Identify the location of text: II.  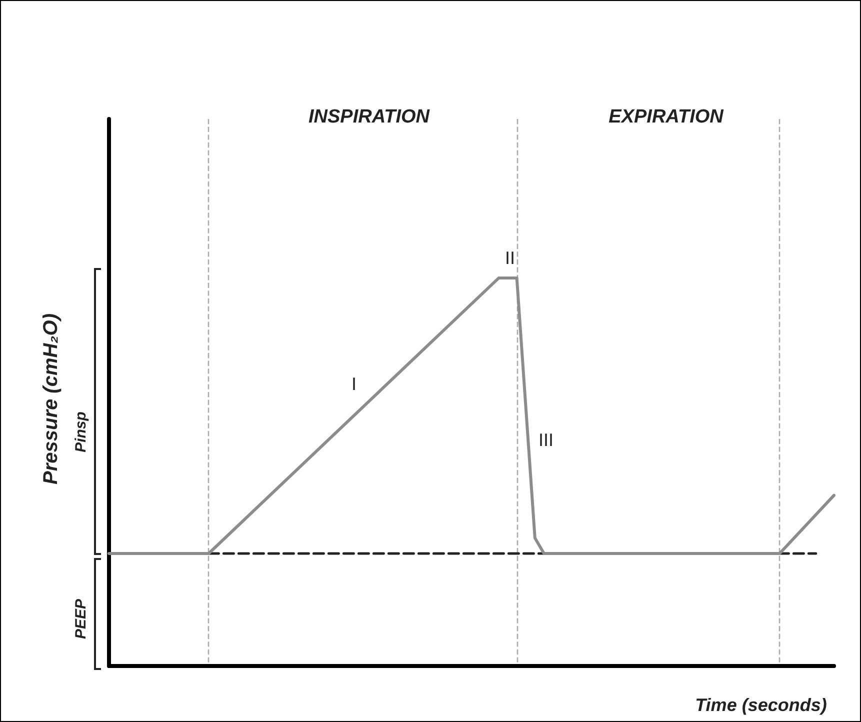
(510, 258).